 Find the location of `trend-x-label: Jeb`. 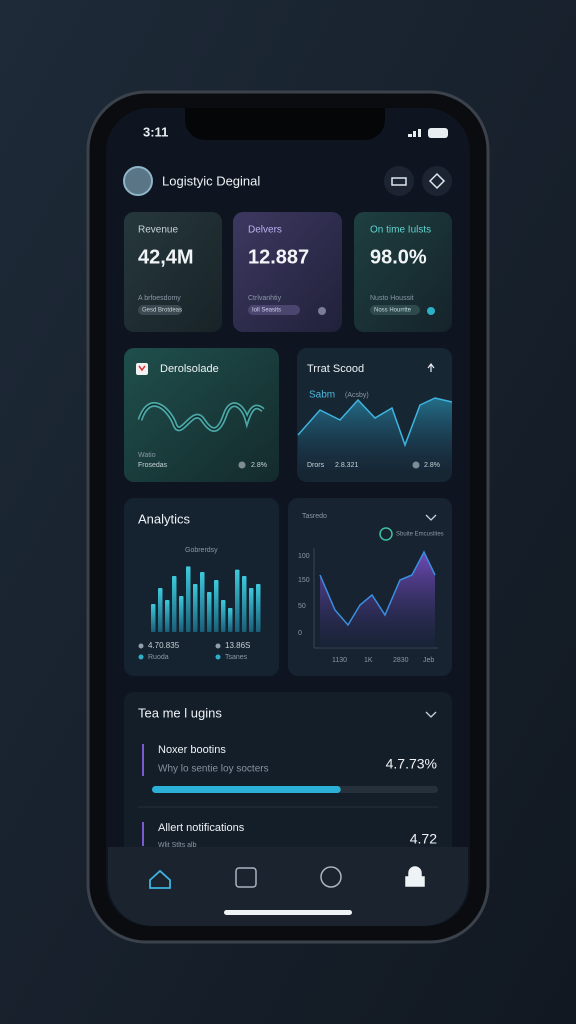

trend-x-label: Jeb is located at coordinates (428, 660).